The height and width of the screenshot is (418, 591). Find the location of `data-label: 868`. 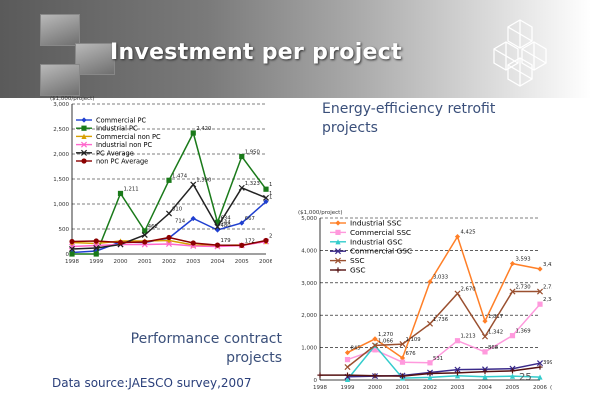

data-label: 868 is located at coordinates (493, 348).